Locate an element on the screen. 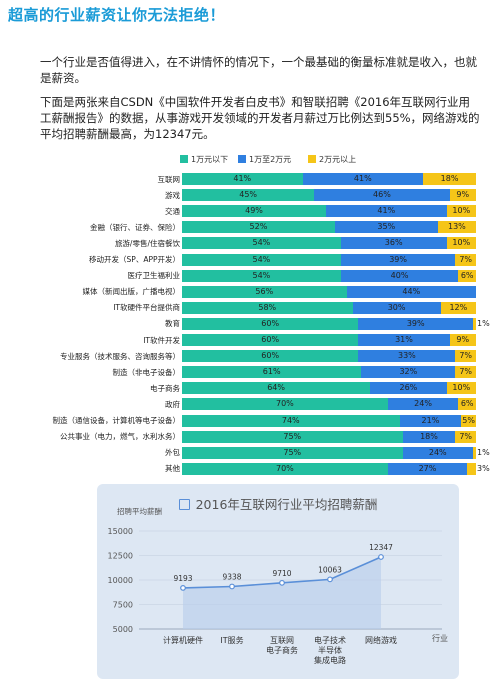 The image size is (500, 684). x-tick-label: 电子技术 is located at coordinates (330, 640).